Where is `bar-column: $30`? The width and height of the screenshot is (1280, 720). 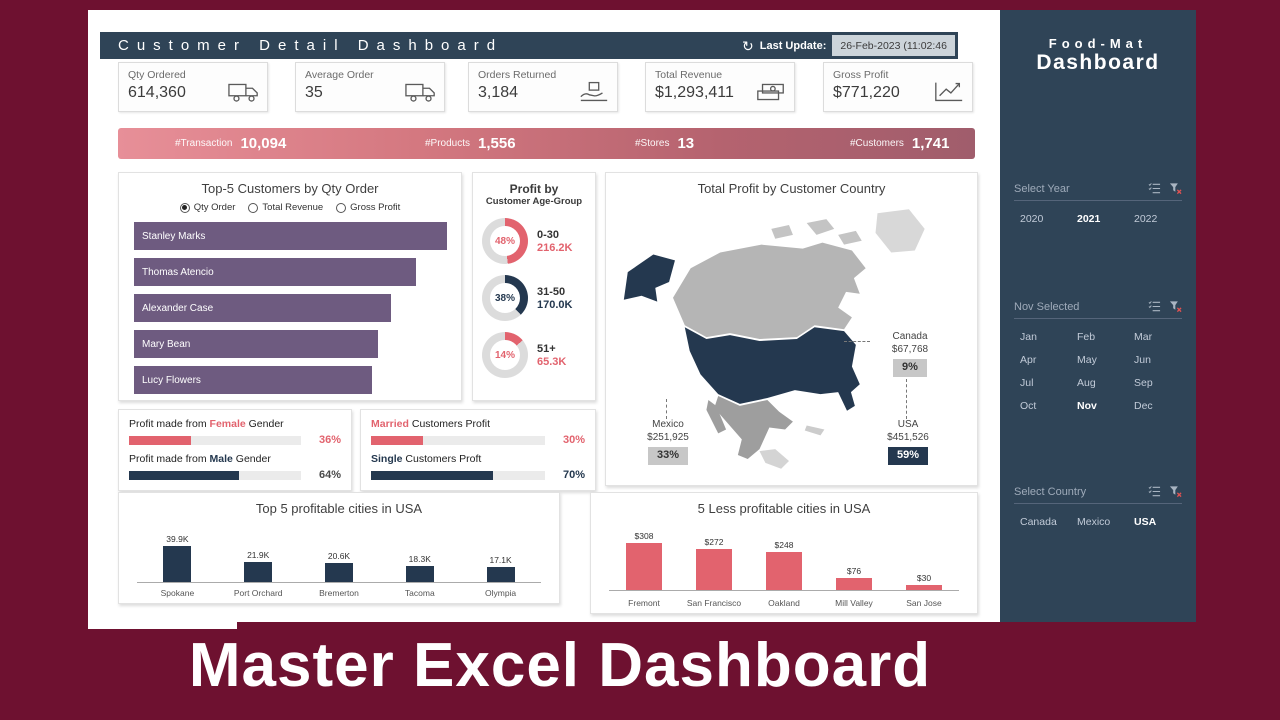
bar-column: $30 is located at coordinates (924, 559).